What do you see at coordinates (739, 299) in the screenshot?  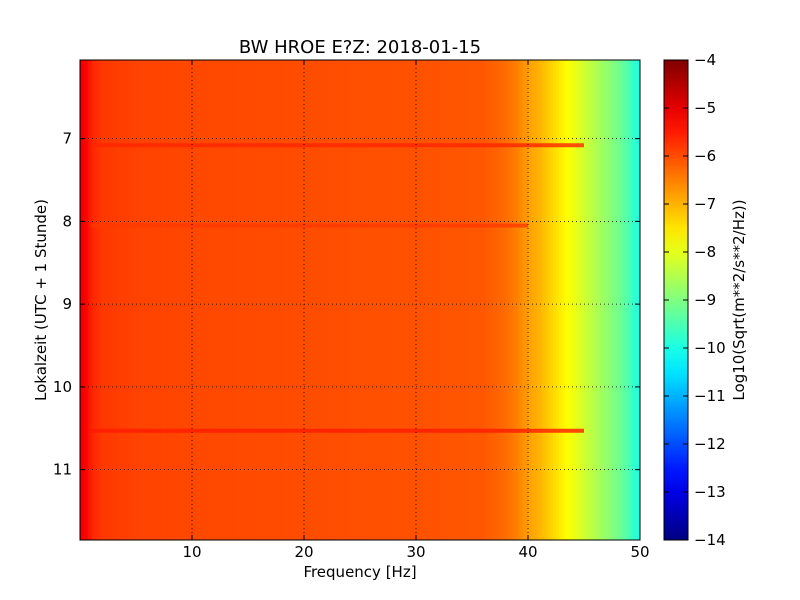 I see `colorbar-label: Log10(Sqrt(m**2/s**2/Hz))` at bounding box center [739, 299].